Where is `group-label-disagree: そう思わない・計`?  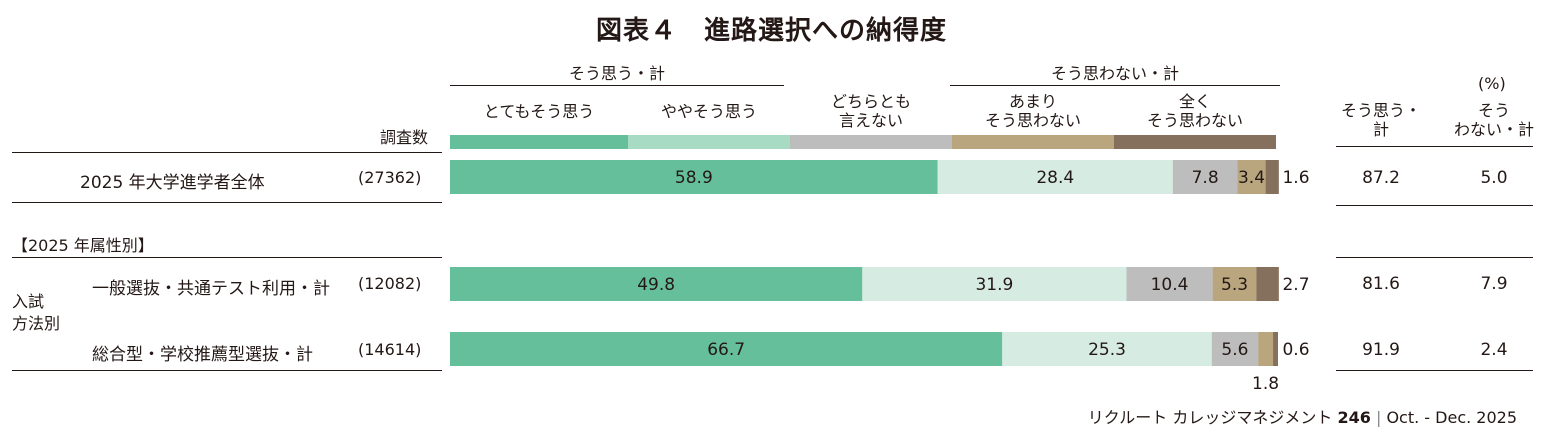
group-label-disagree: そう思わない・計 is located at coordinates (1114, 73).